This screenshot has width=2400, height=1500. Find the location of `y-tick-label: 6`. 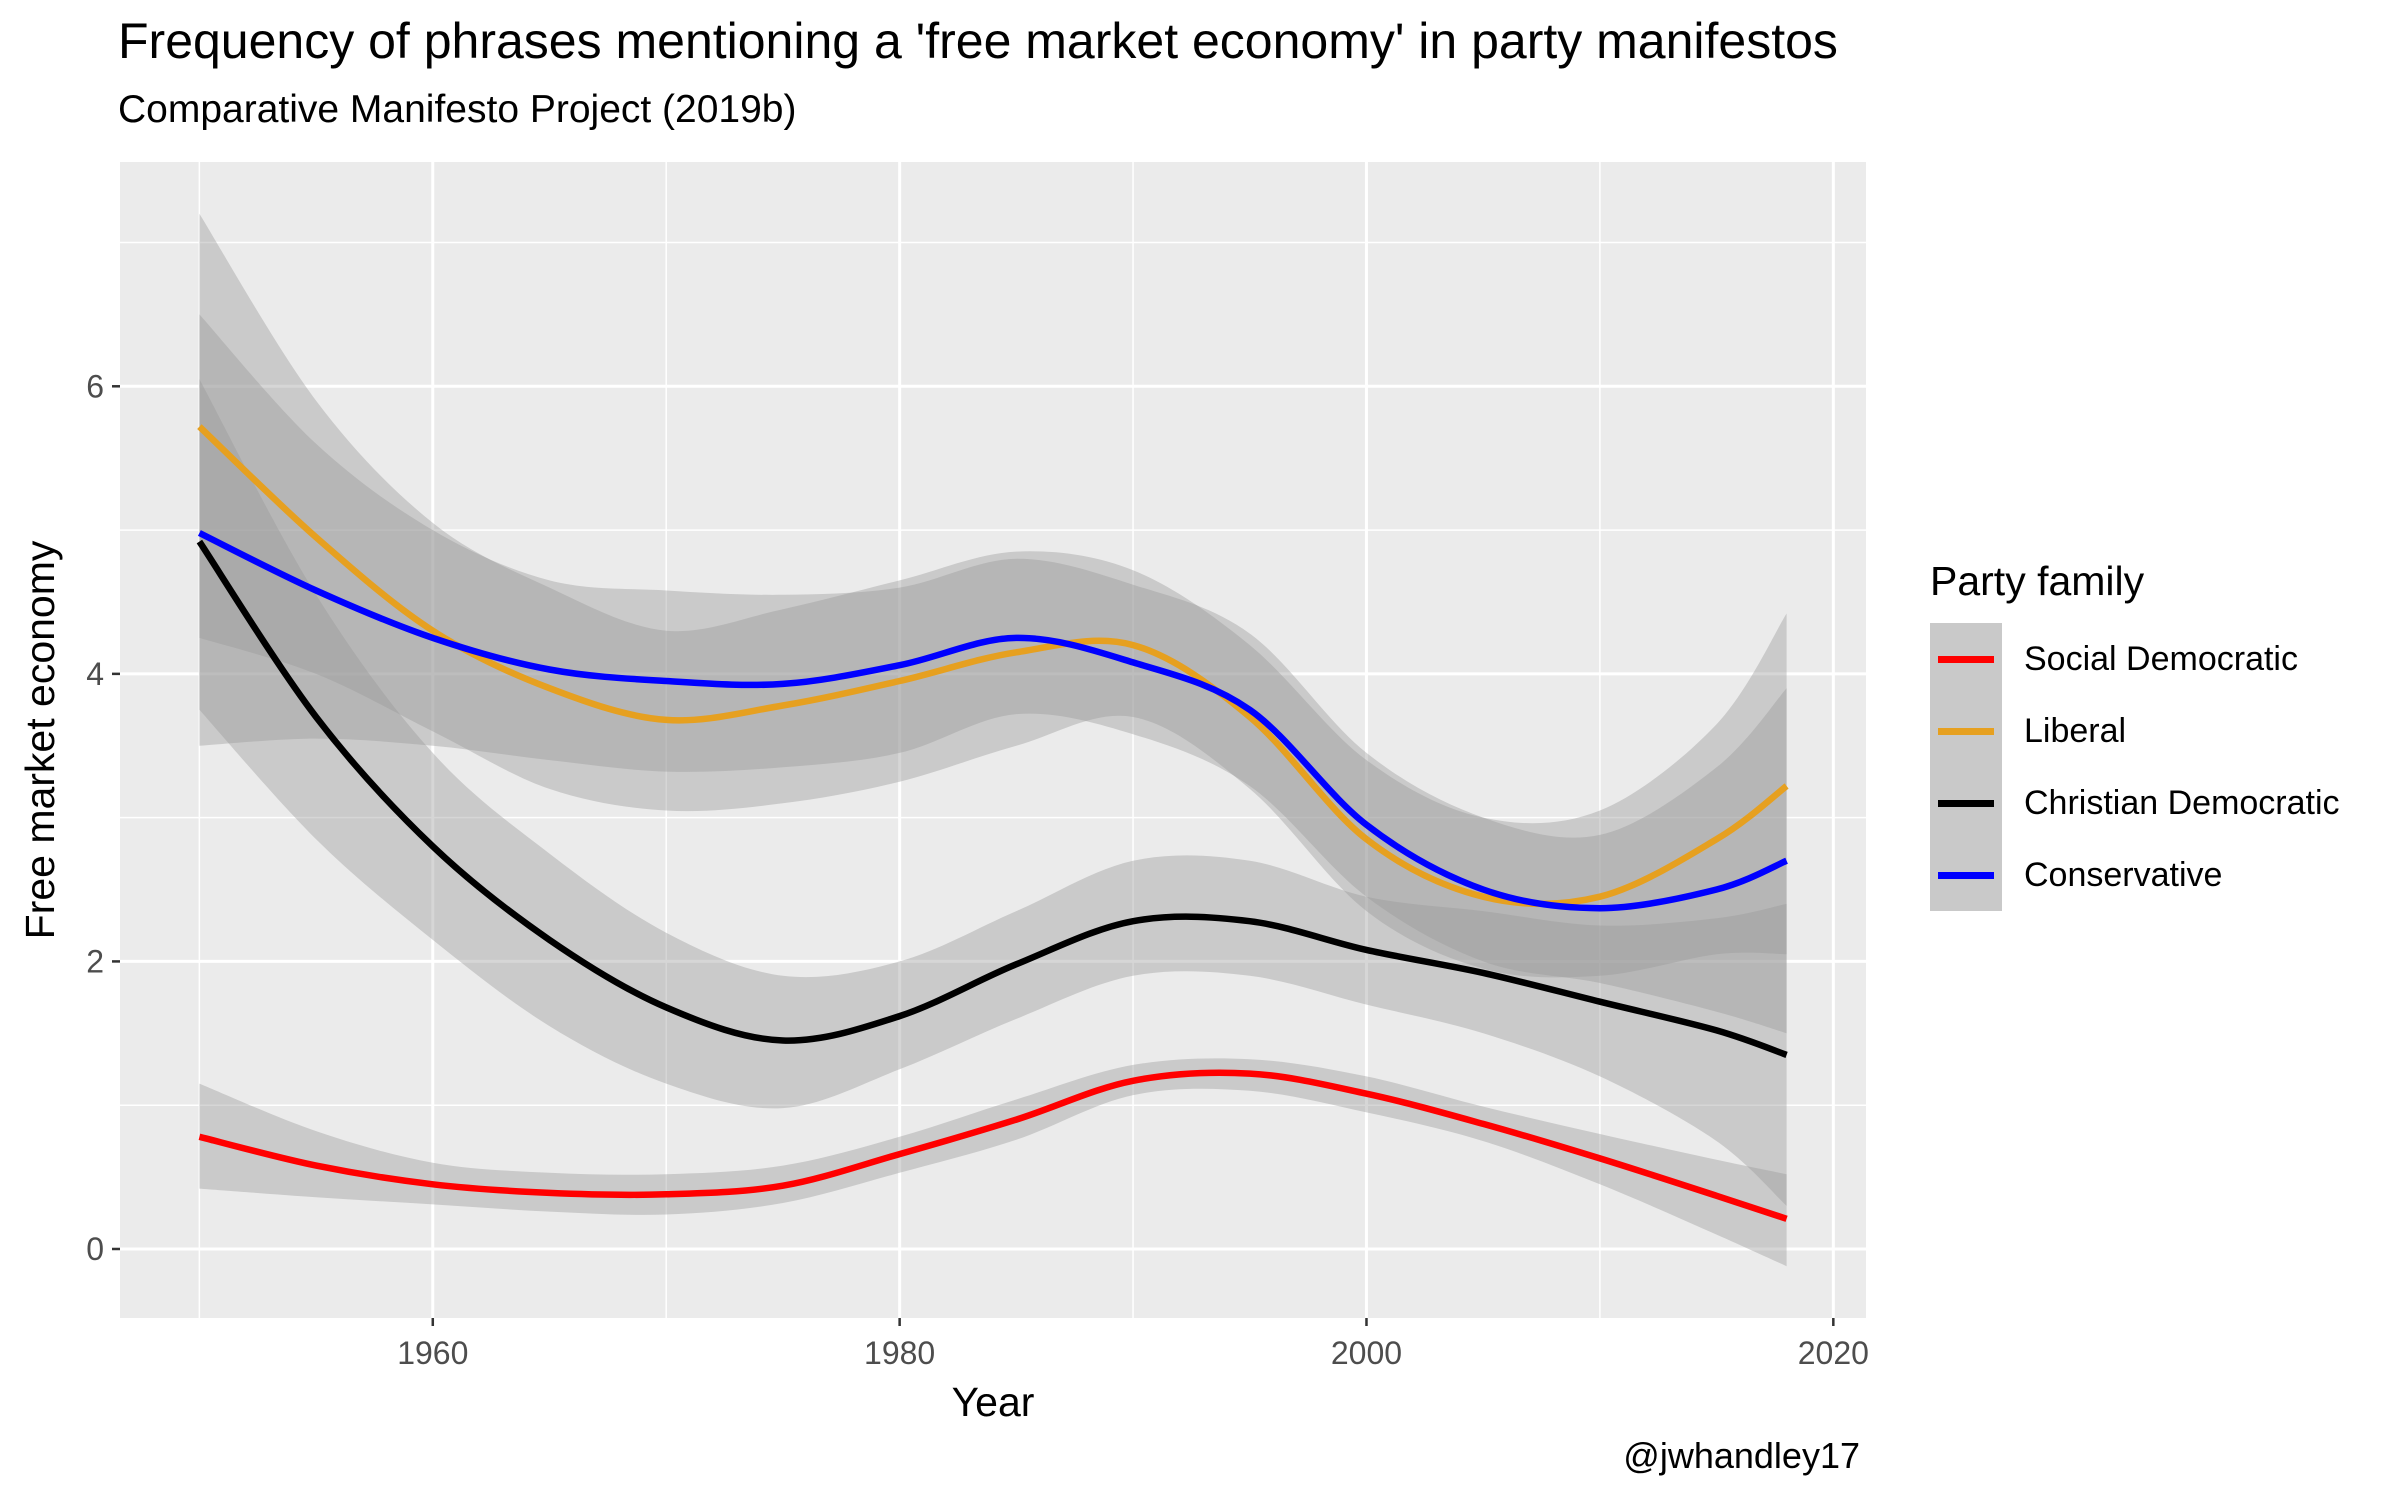

y-tick-label: 6 is located at coordinates (95, 386).